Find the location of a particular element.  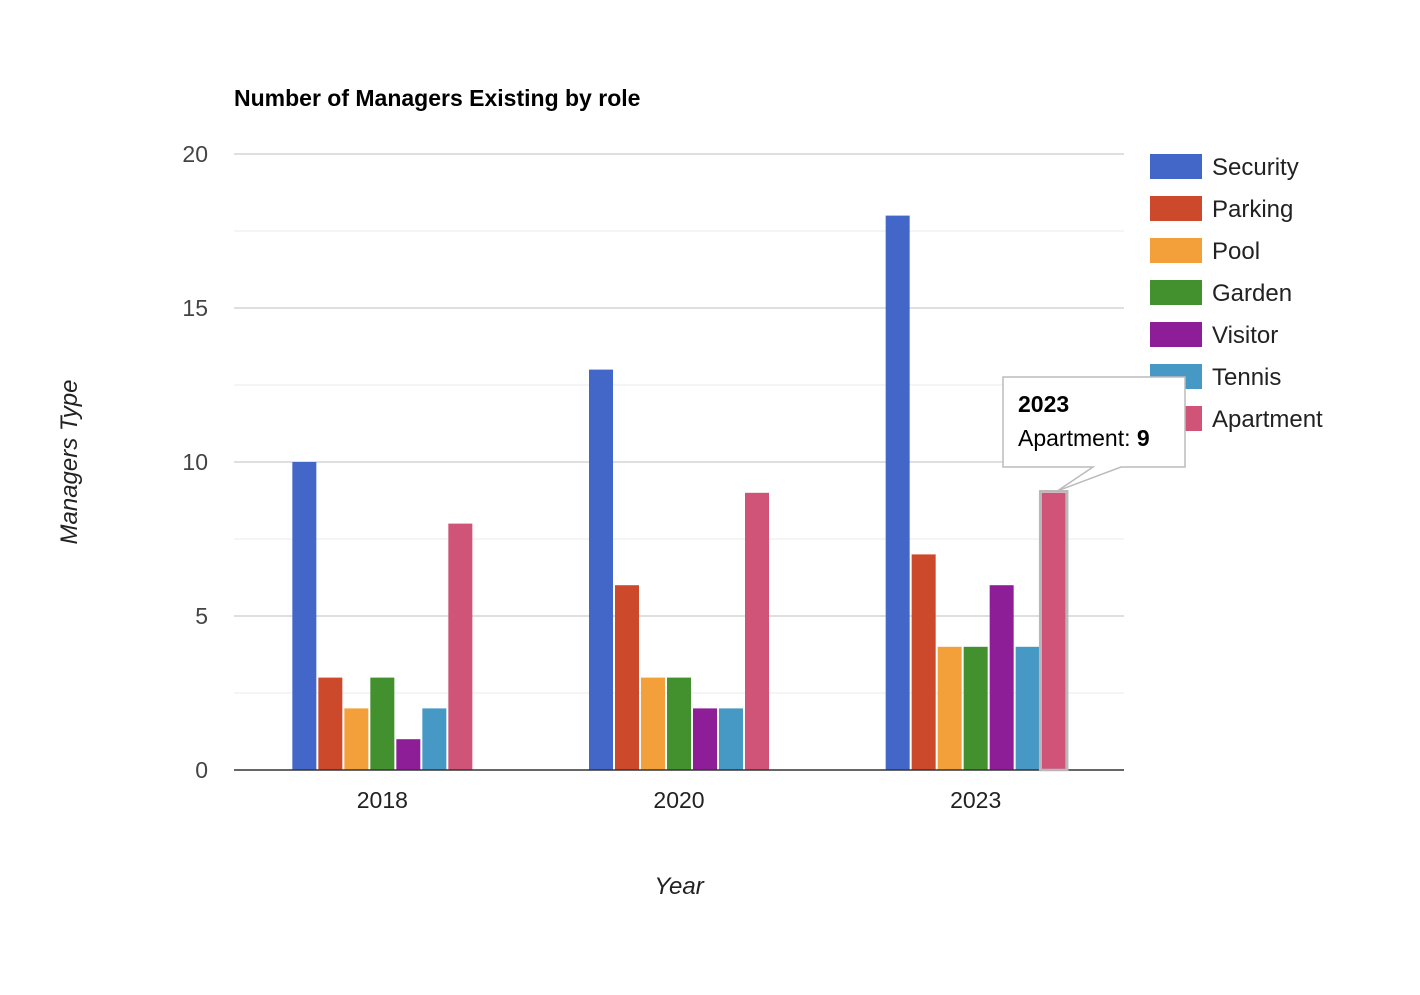

y-axis-label: Managers Type is located at coordinates (69, 462).